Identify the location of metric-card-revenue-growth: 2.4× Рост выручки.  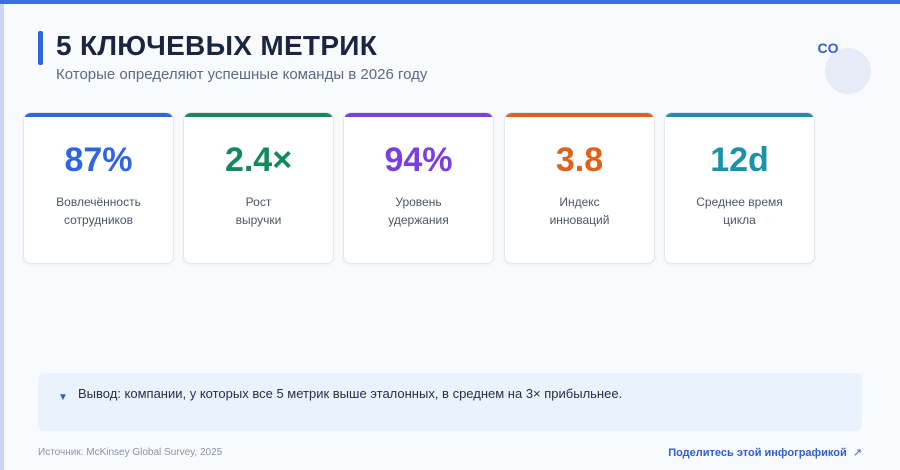
(258, 188).